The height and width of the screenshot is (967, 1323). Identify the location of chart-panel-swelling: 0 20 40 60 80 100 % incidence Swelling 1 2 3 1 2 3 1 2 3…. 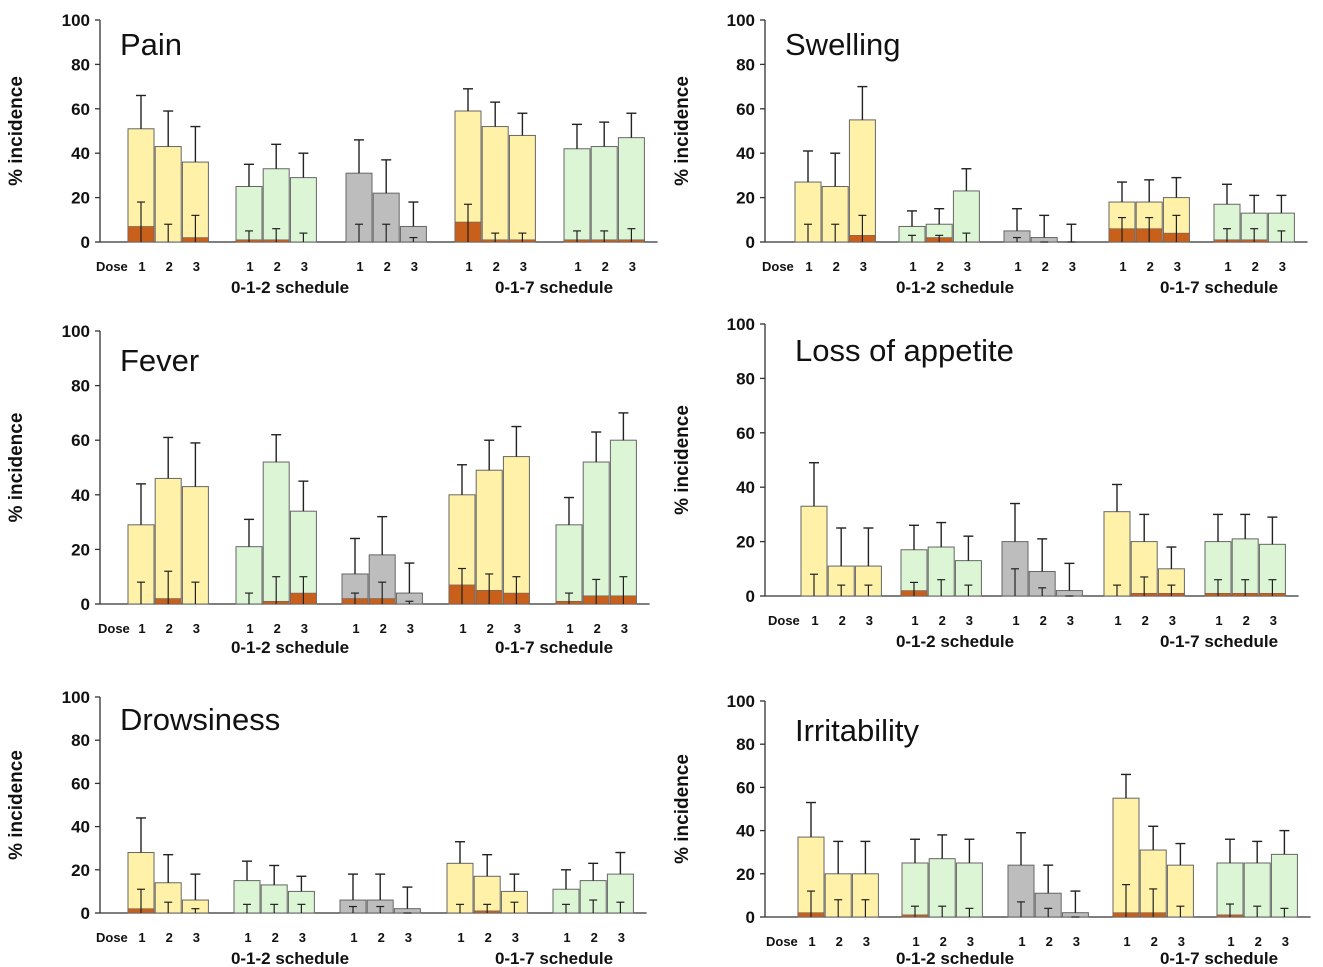
(990, 154).